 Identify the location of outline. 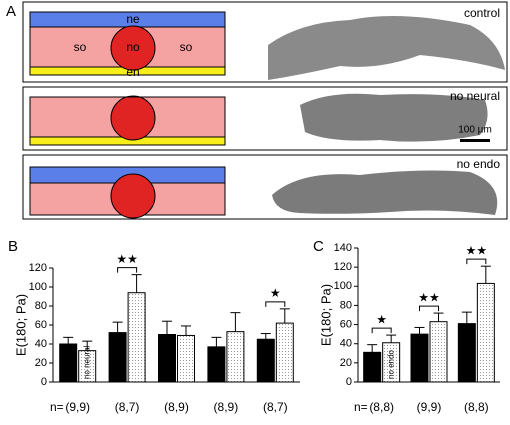
(127, 121).